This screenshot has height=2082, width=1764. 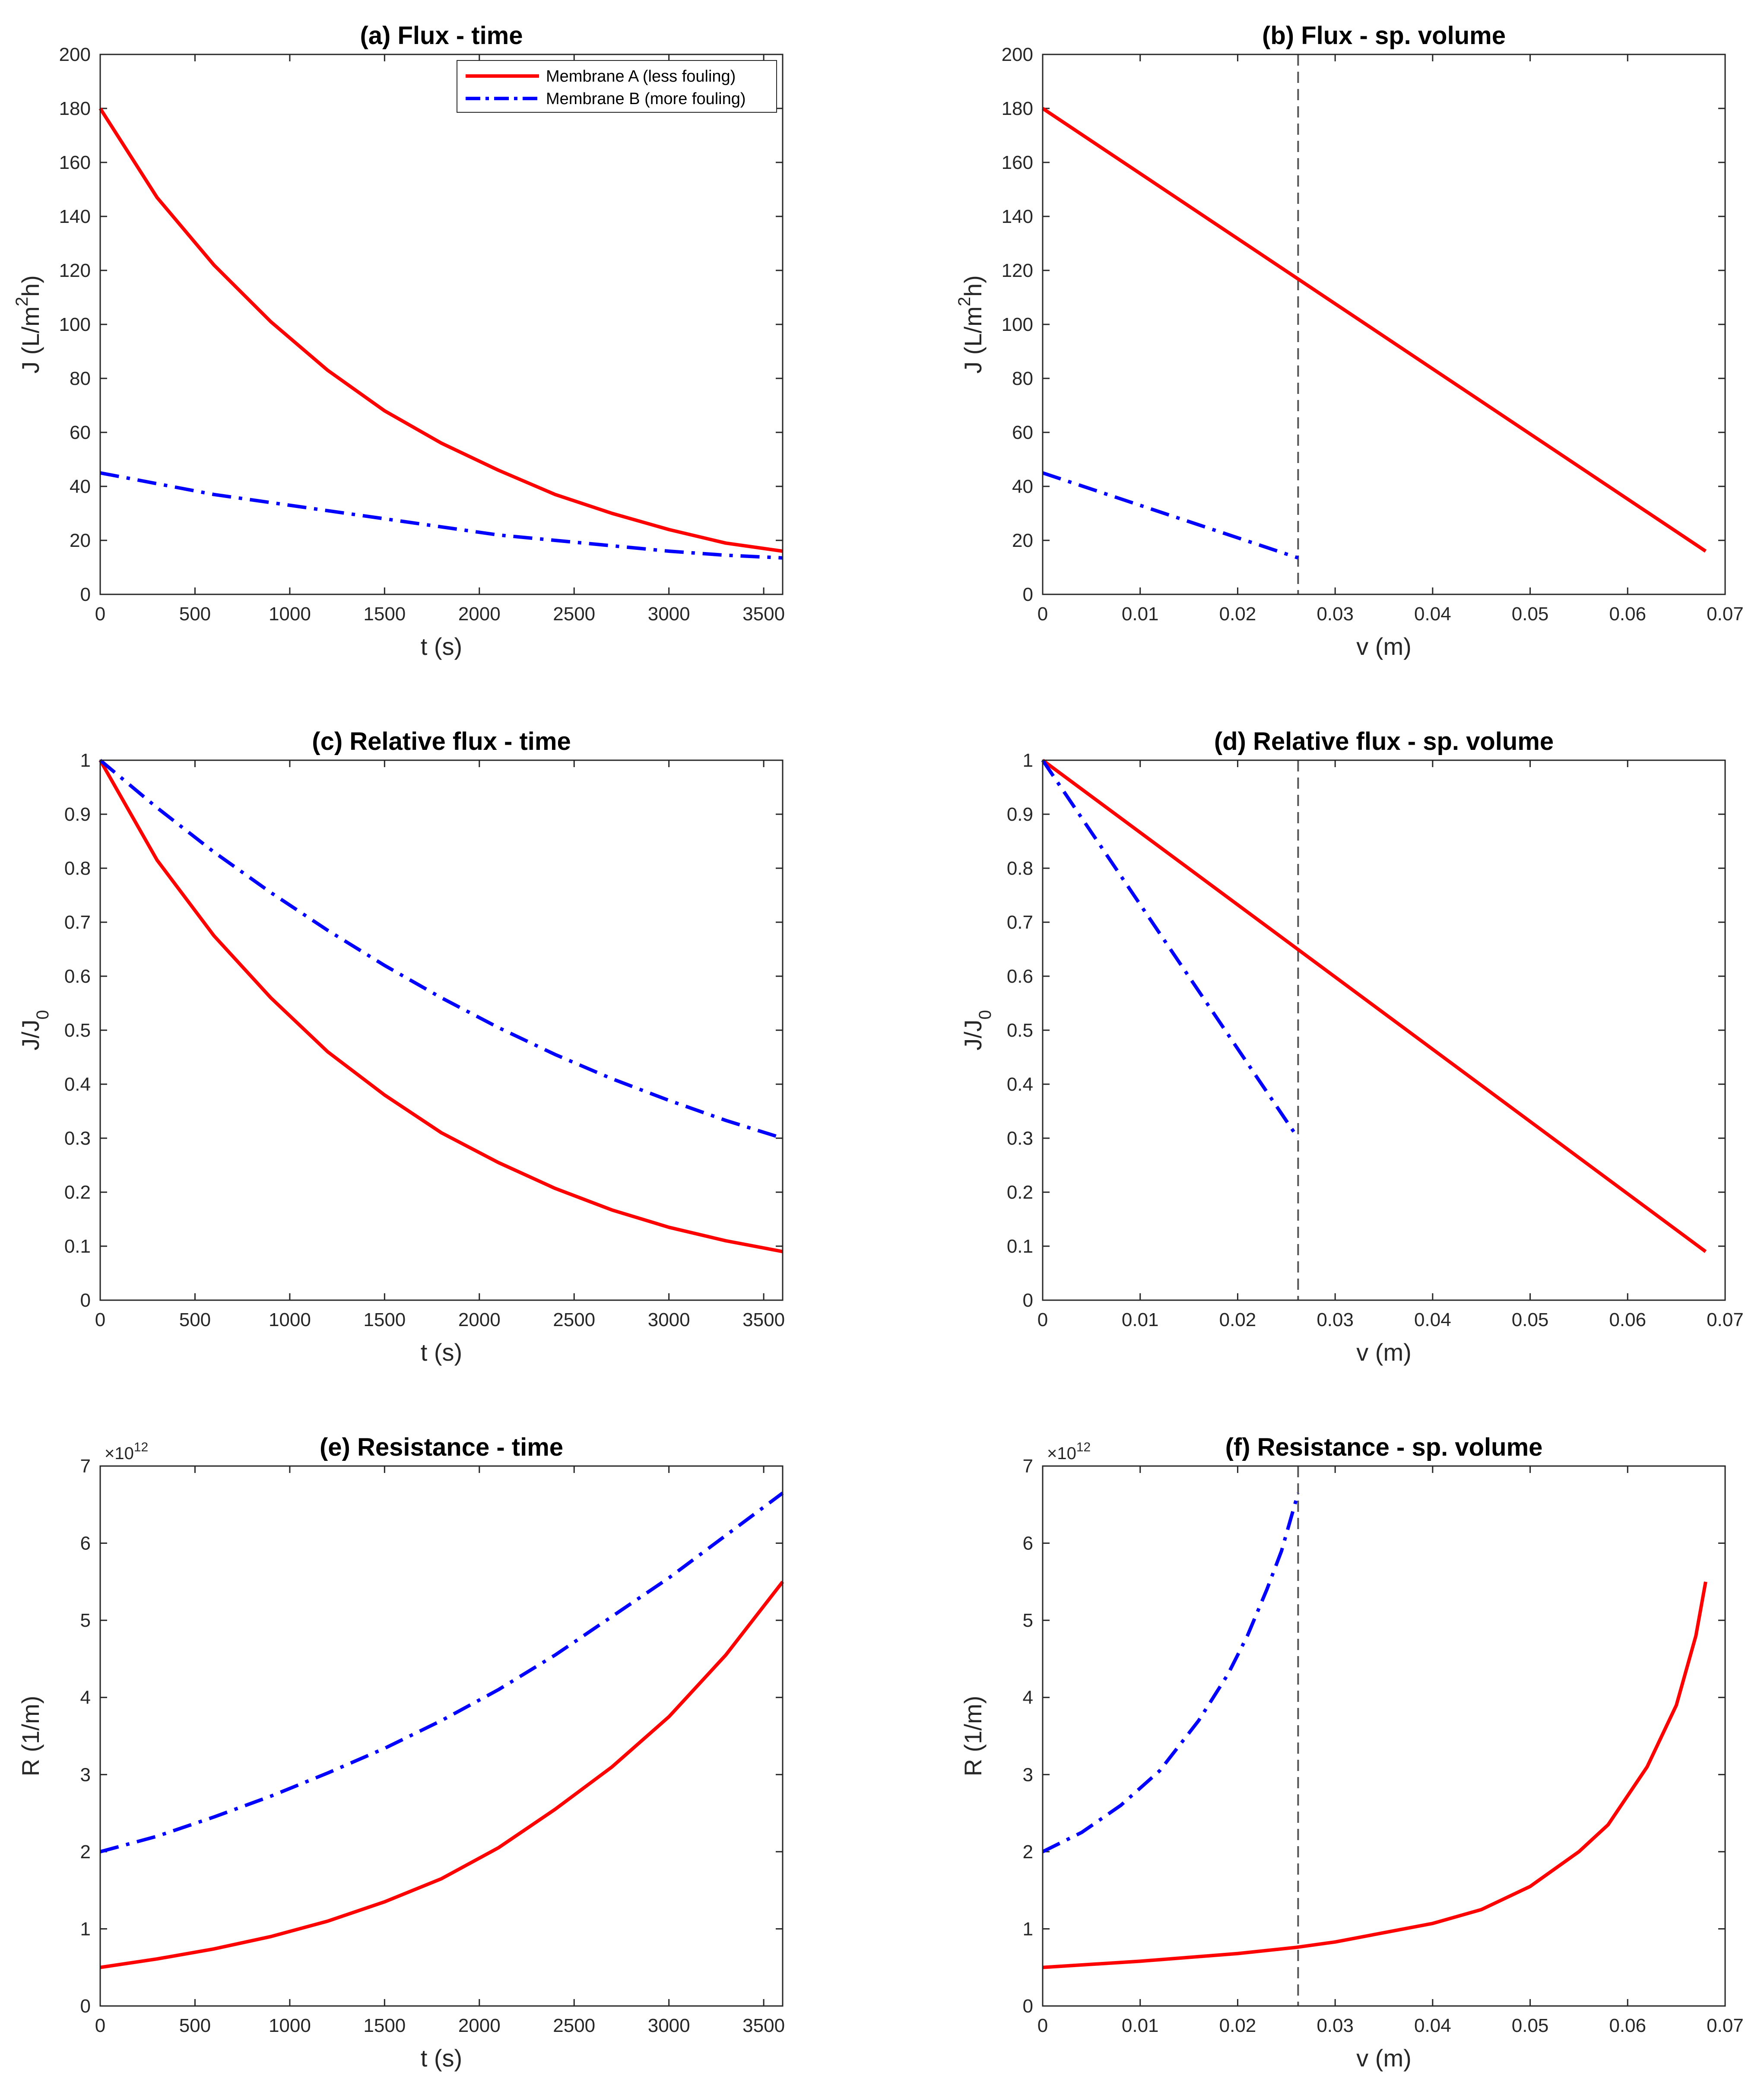 I want to click on x-tick-label: 500, so click(x=195, y=614).